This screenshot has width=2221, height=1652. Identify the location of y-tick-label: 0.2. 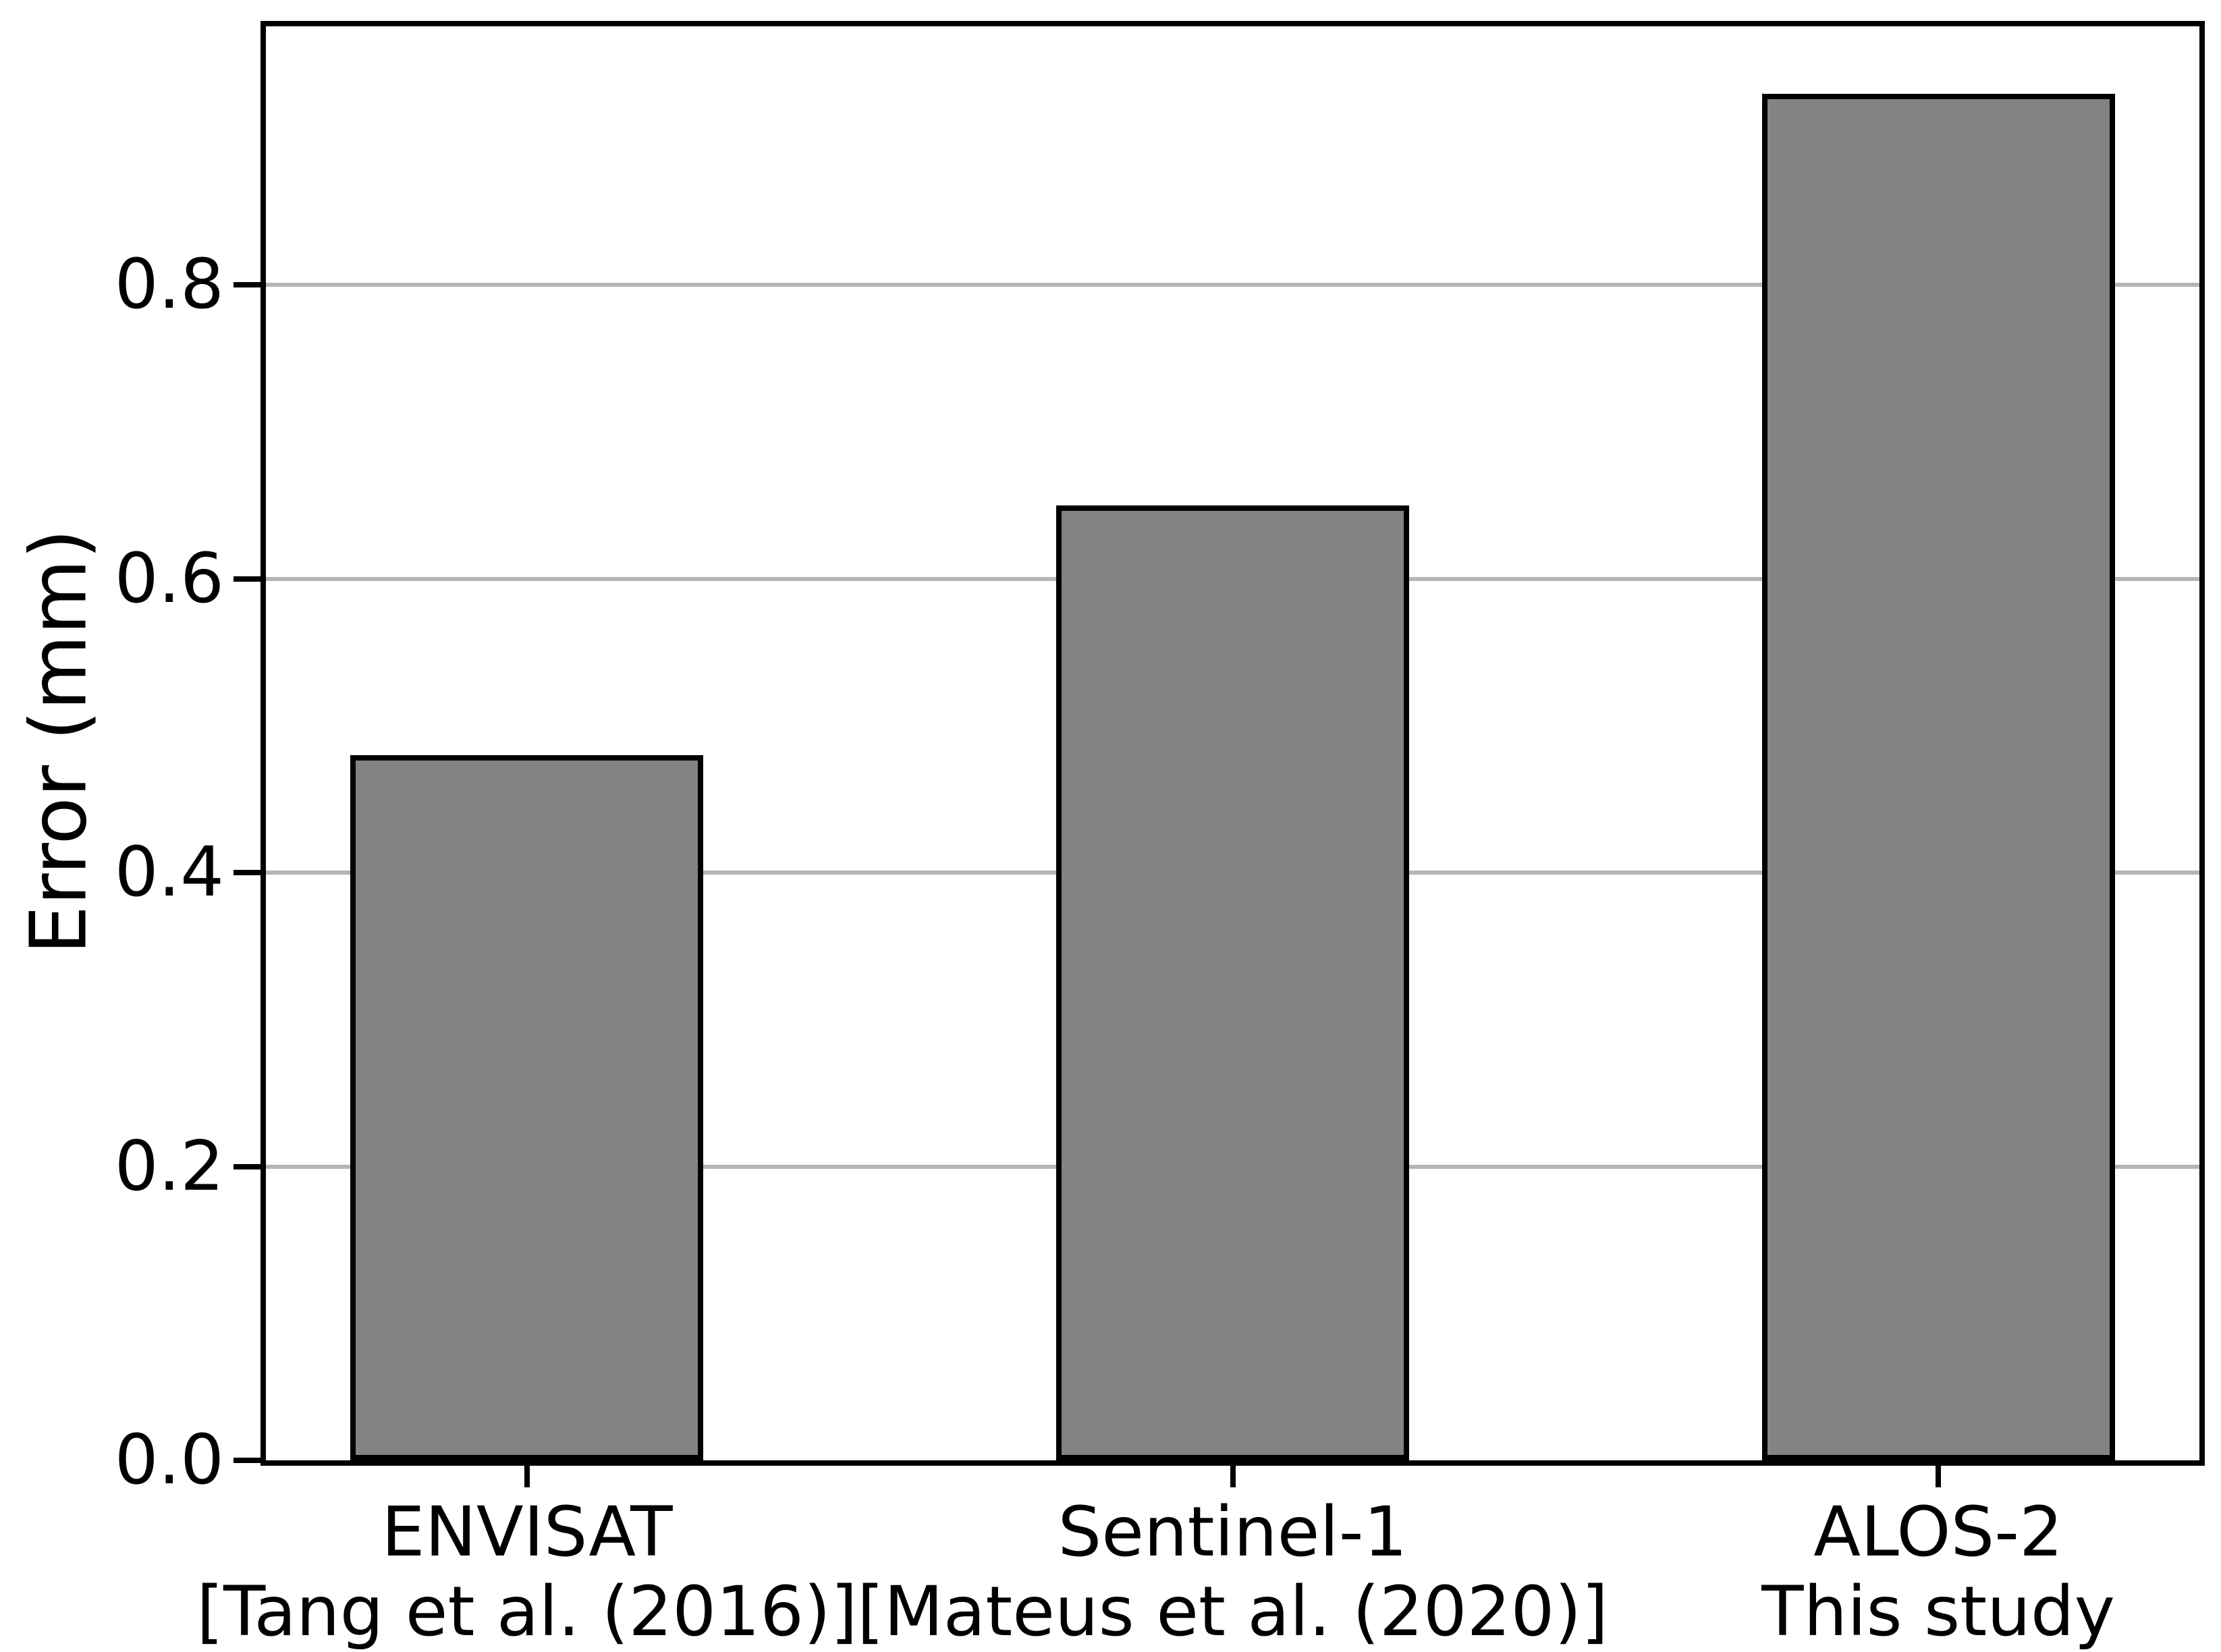
(169, 1166).